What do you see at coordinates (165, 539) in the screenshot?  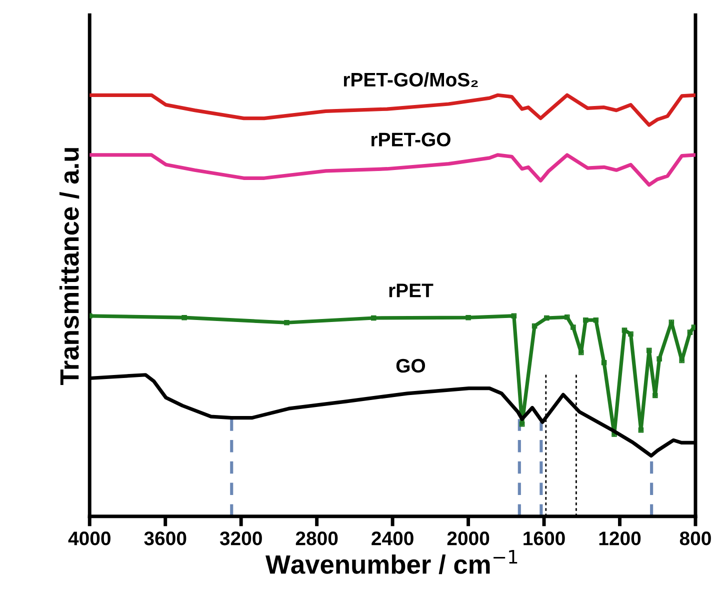 I see `x-tick-label: 3600` at bounding box center [165, 539].